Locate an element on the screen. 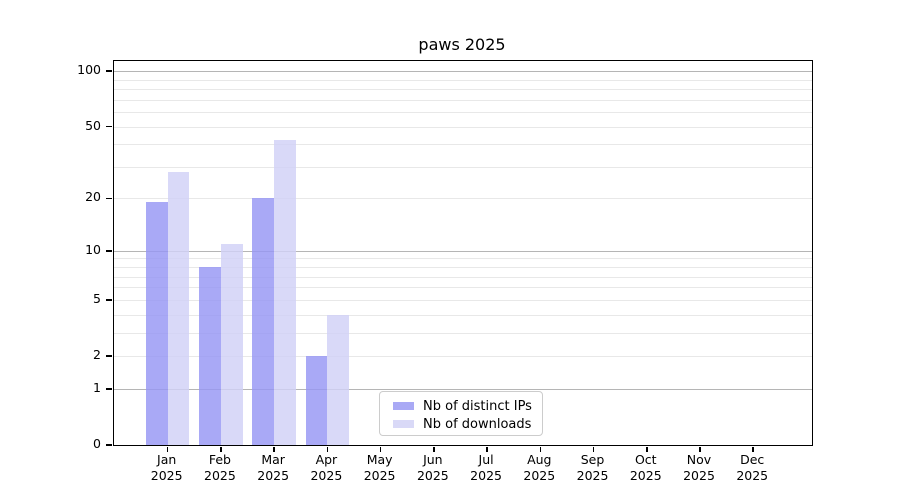  legend-item: Nb of distinct IPs is located at coordinates (463, 406).